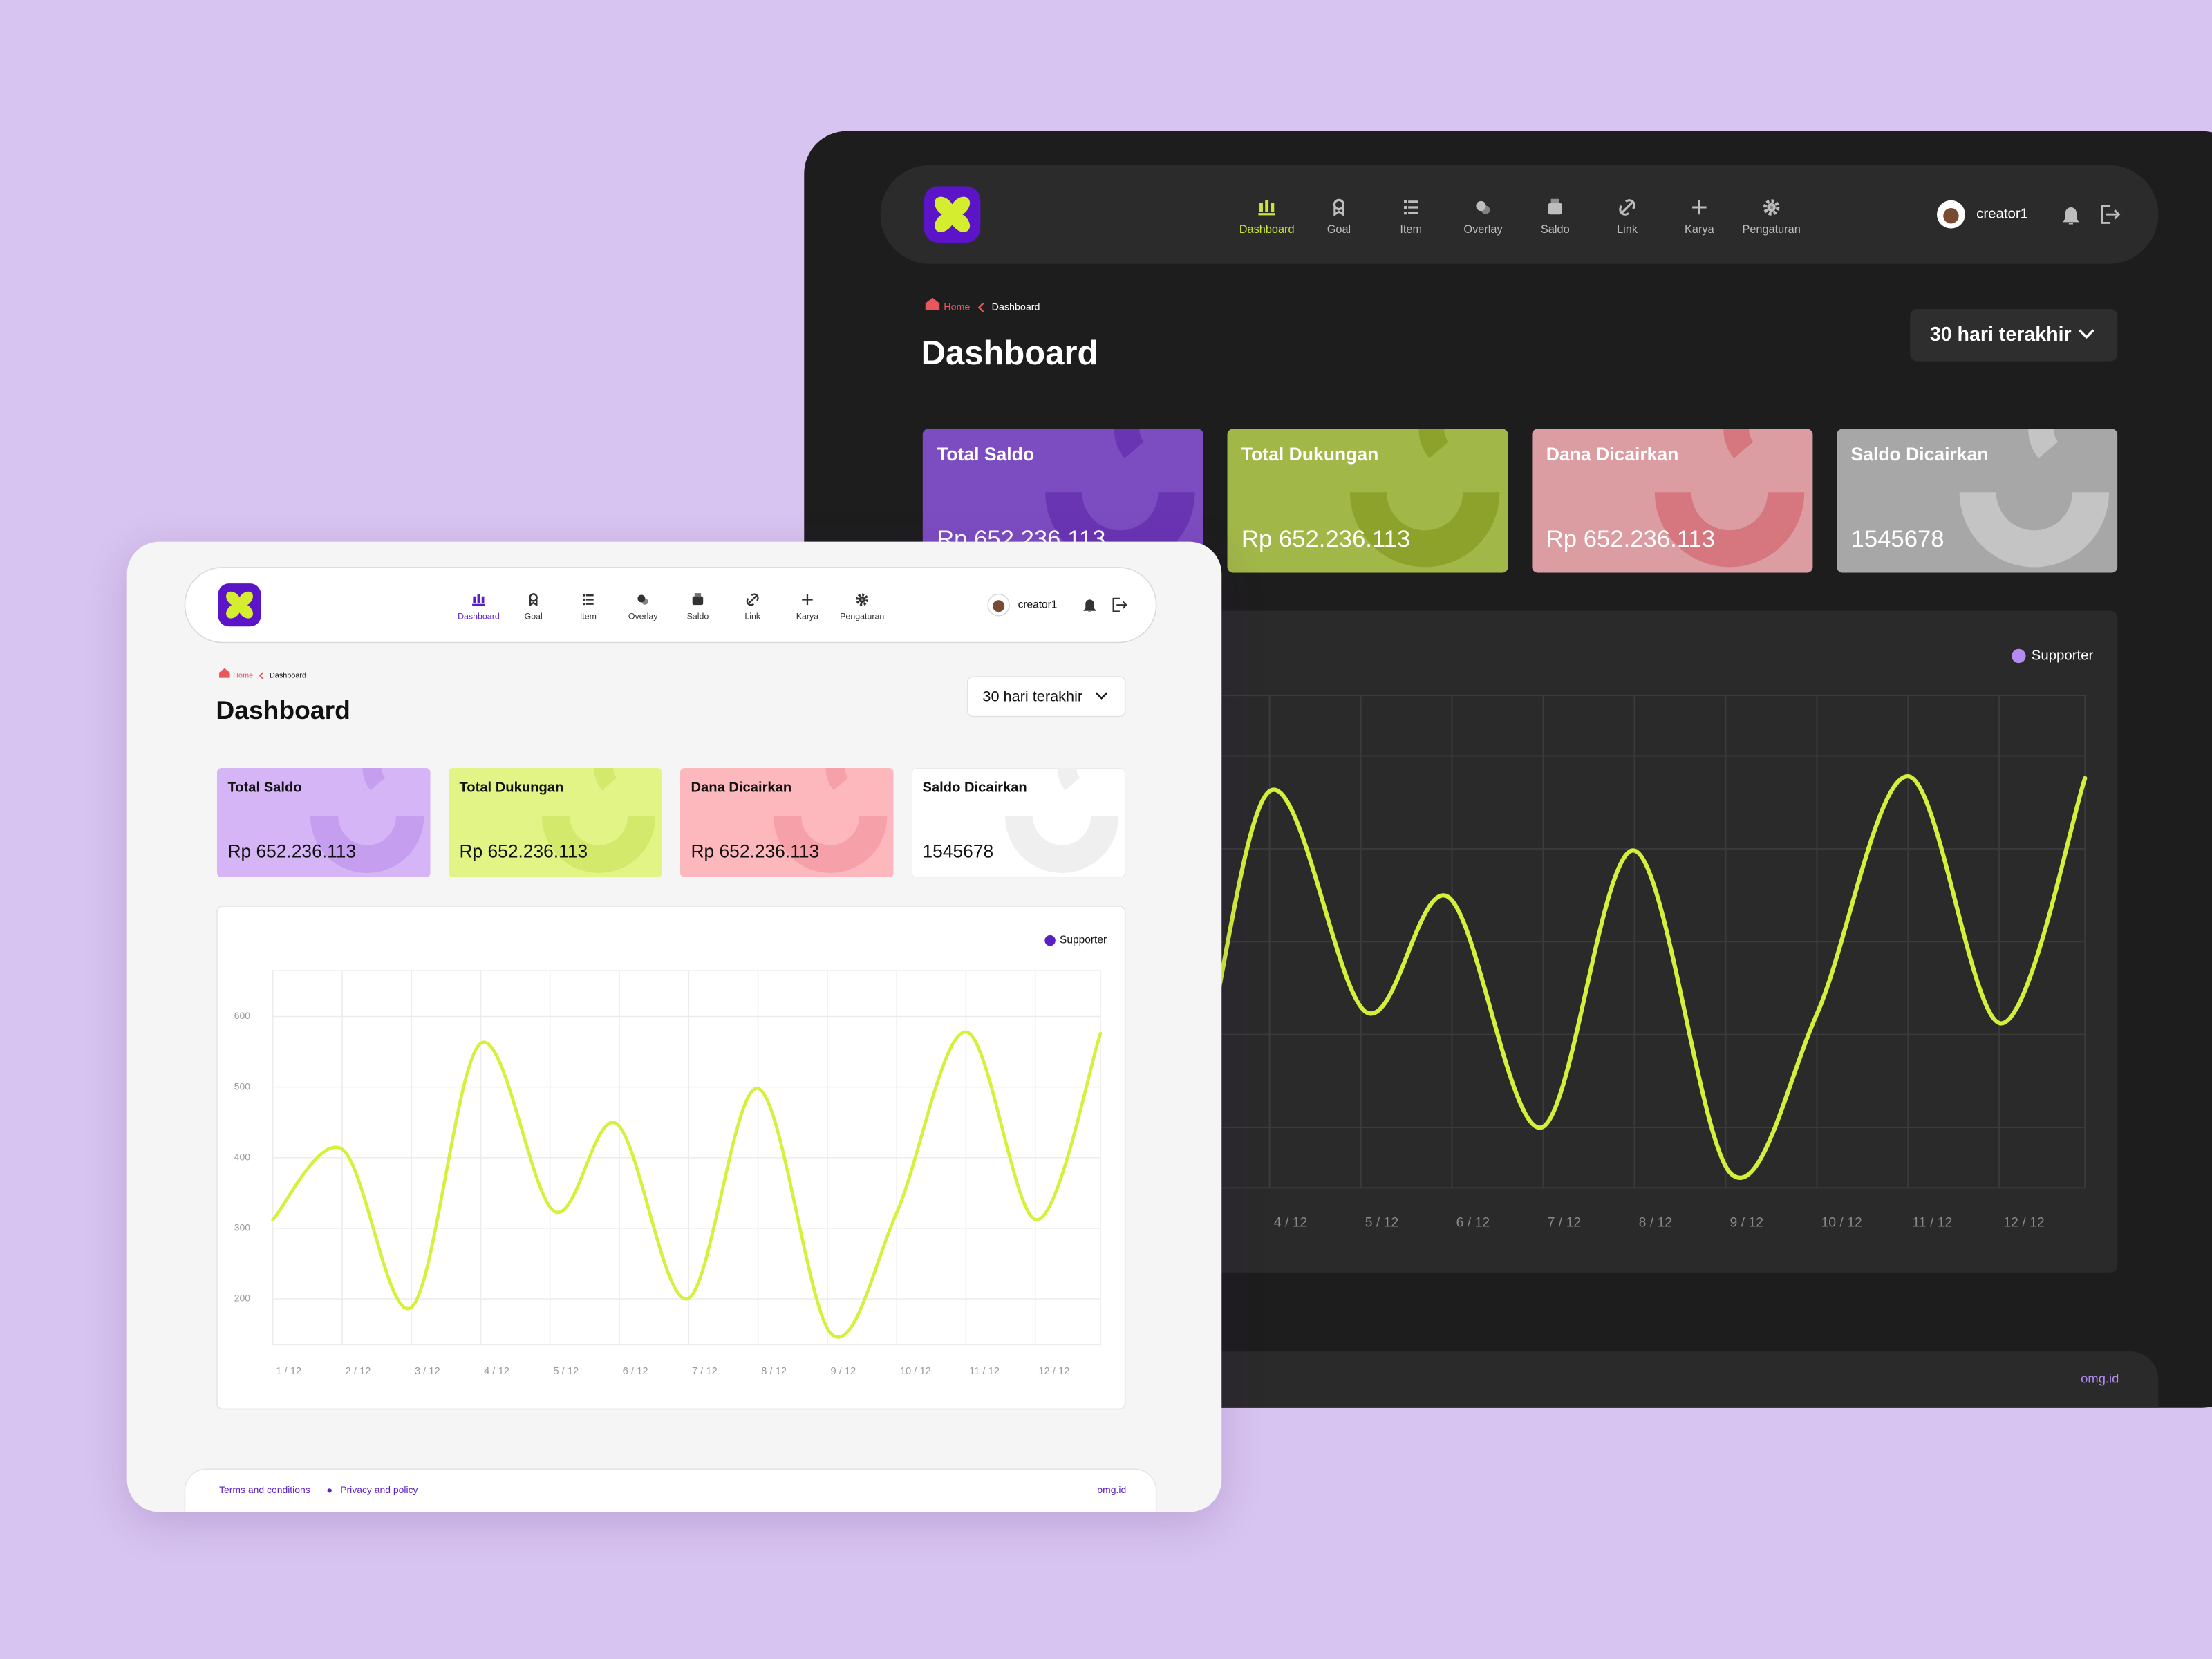 Image resolution: width=2212 pixels, height=1659 pixels. Describe the element at coordinates (636, 1371) in the screenshot. I see `x-tick-label: 6 / 12` at that location.